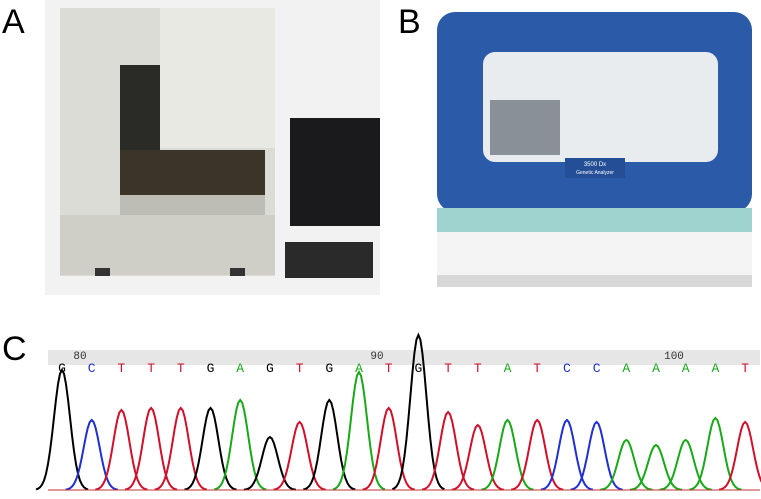 Image resolution: width=761 pixels, height=499 pixels. Describe the element at coordinates (409, 22) in the screenshot. I see `panel-label: B` at that location.